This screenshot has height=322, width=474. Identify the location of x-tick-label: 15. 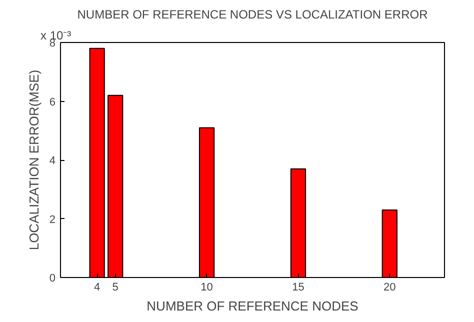
(298, 288).